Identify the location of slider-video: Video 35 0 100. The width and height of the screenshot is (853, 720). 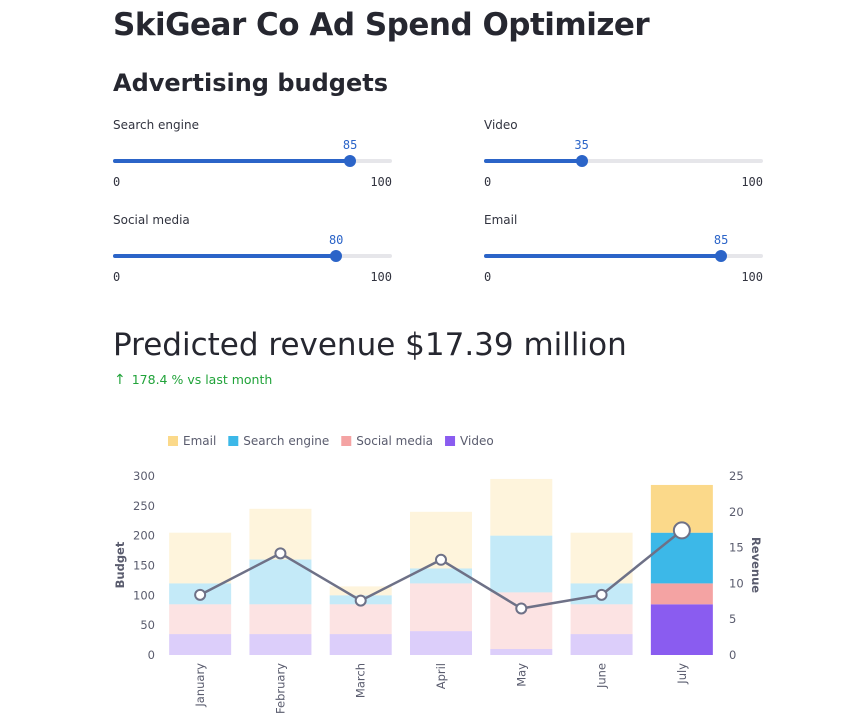
(623, 158).